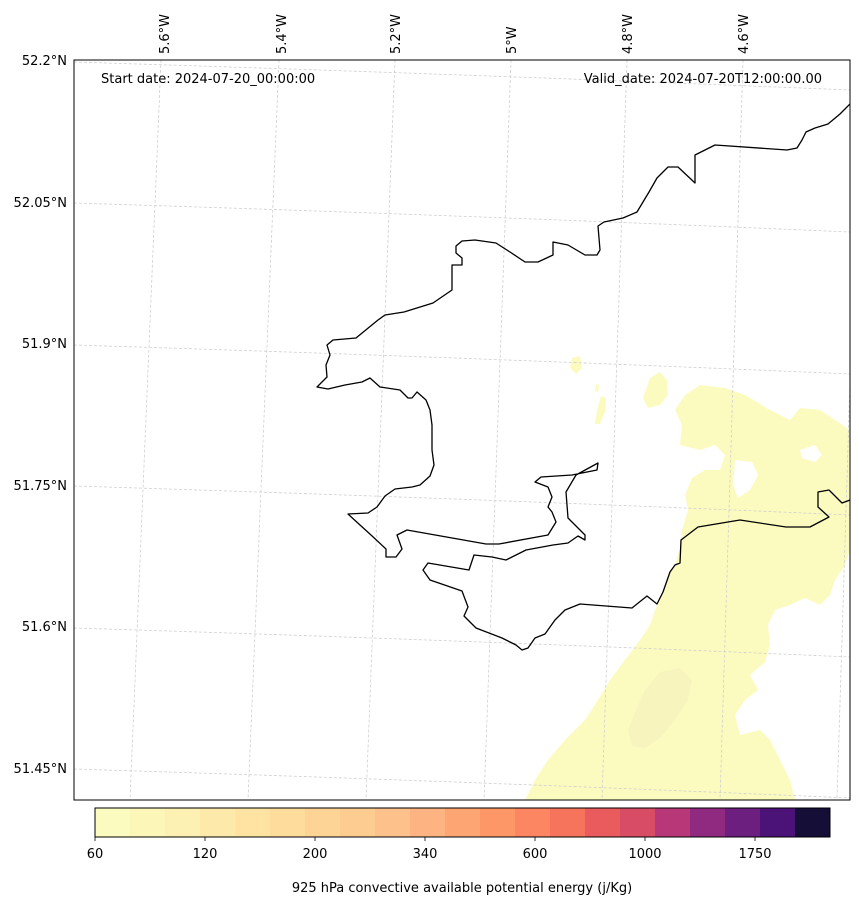 This screenshot has height=907, width=859. I want to click on parallel-51.6N, so click(462, 642).